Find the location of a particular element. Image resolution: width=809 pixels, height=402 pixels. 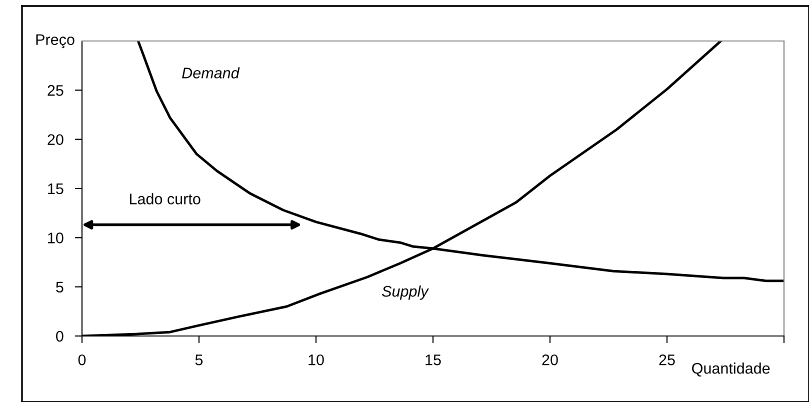

annotation: Demand is located at coordinates (211, 72).